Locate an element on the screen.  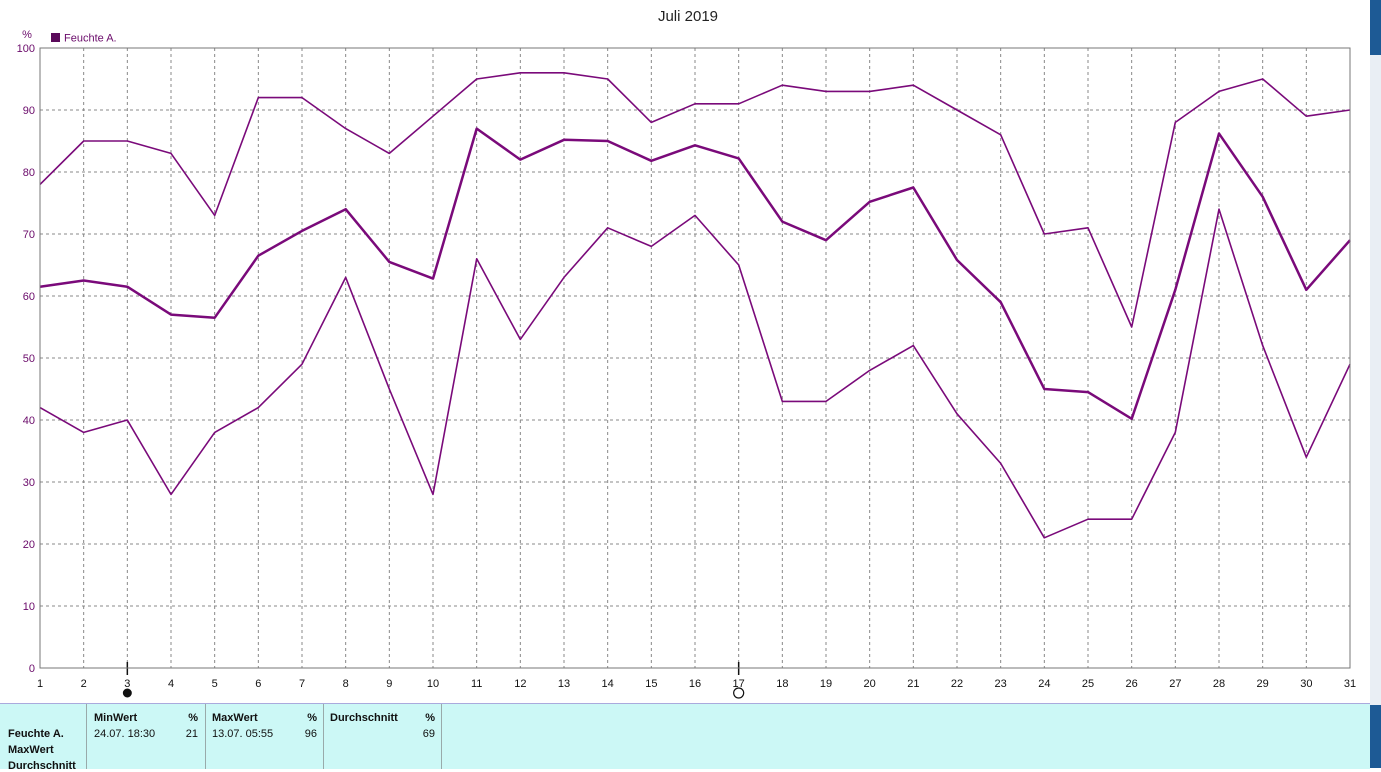
x-tick-label: 25 is located at coordinates (1088, 684).